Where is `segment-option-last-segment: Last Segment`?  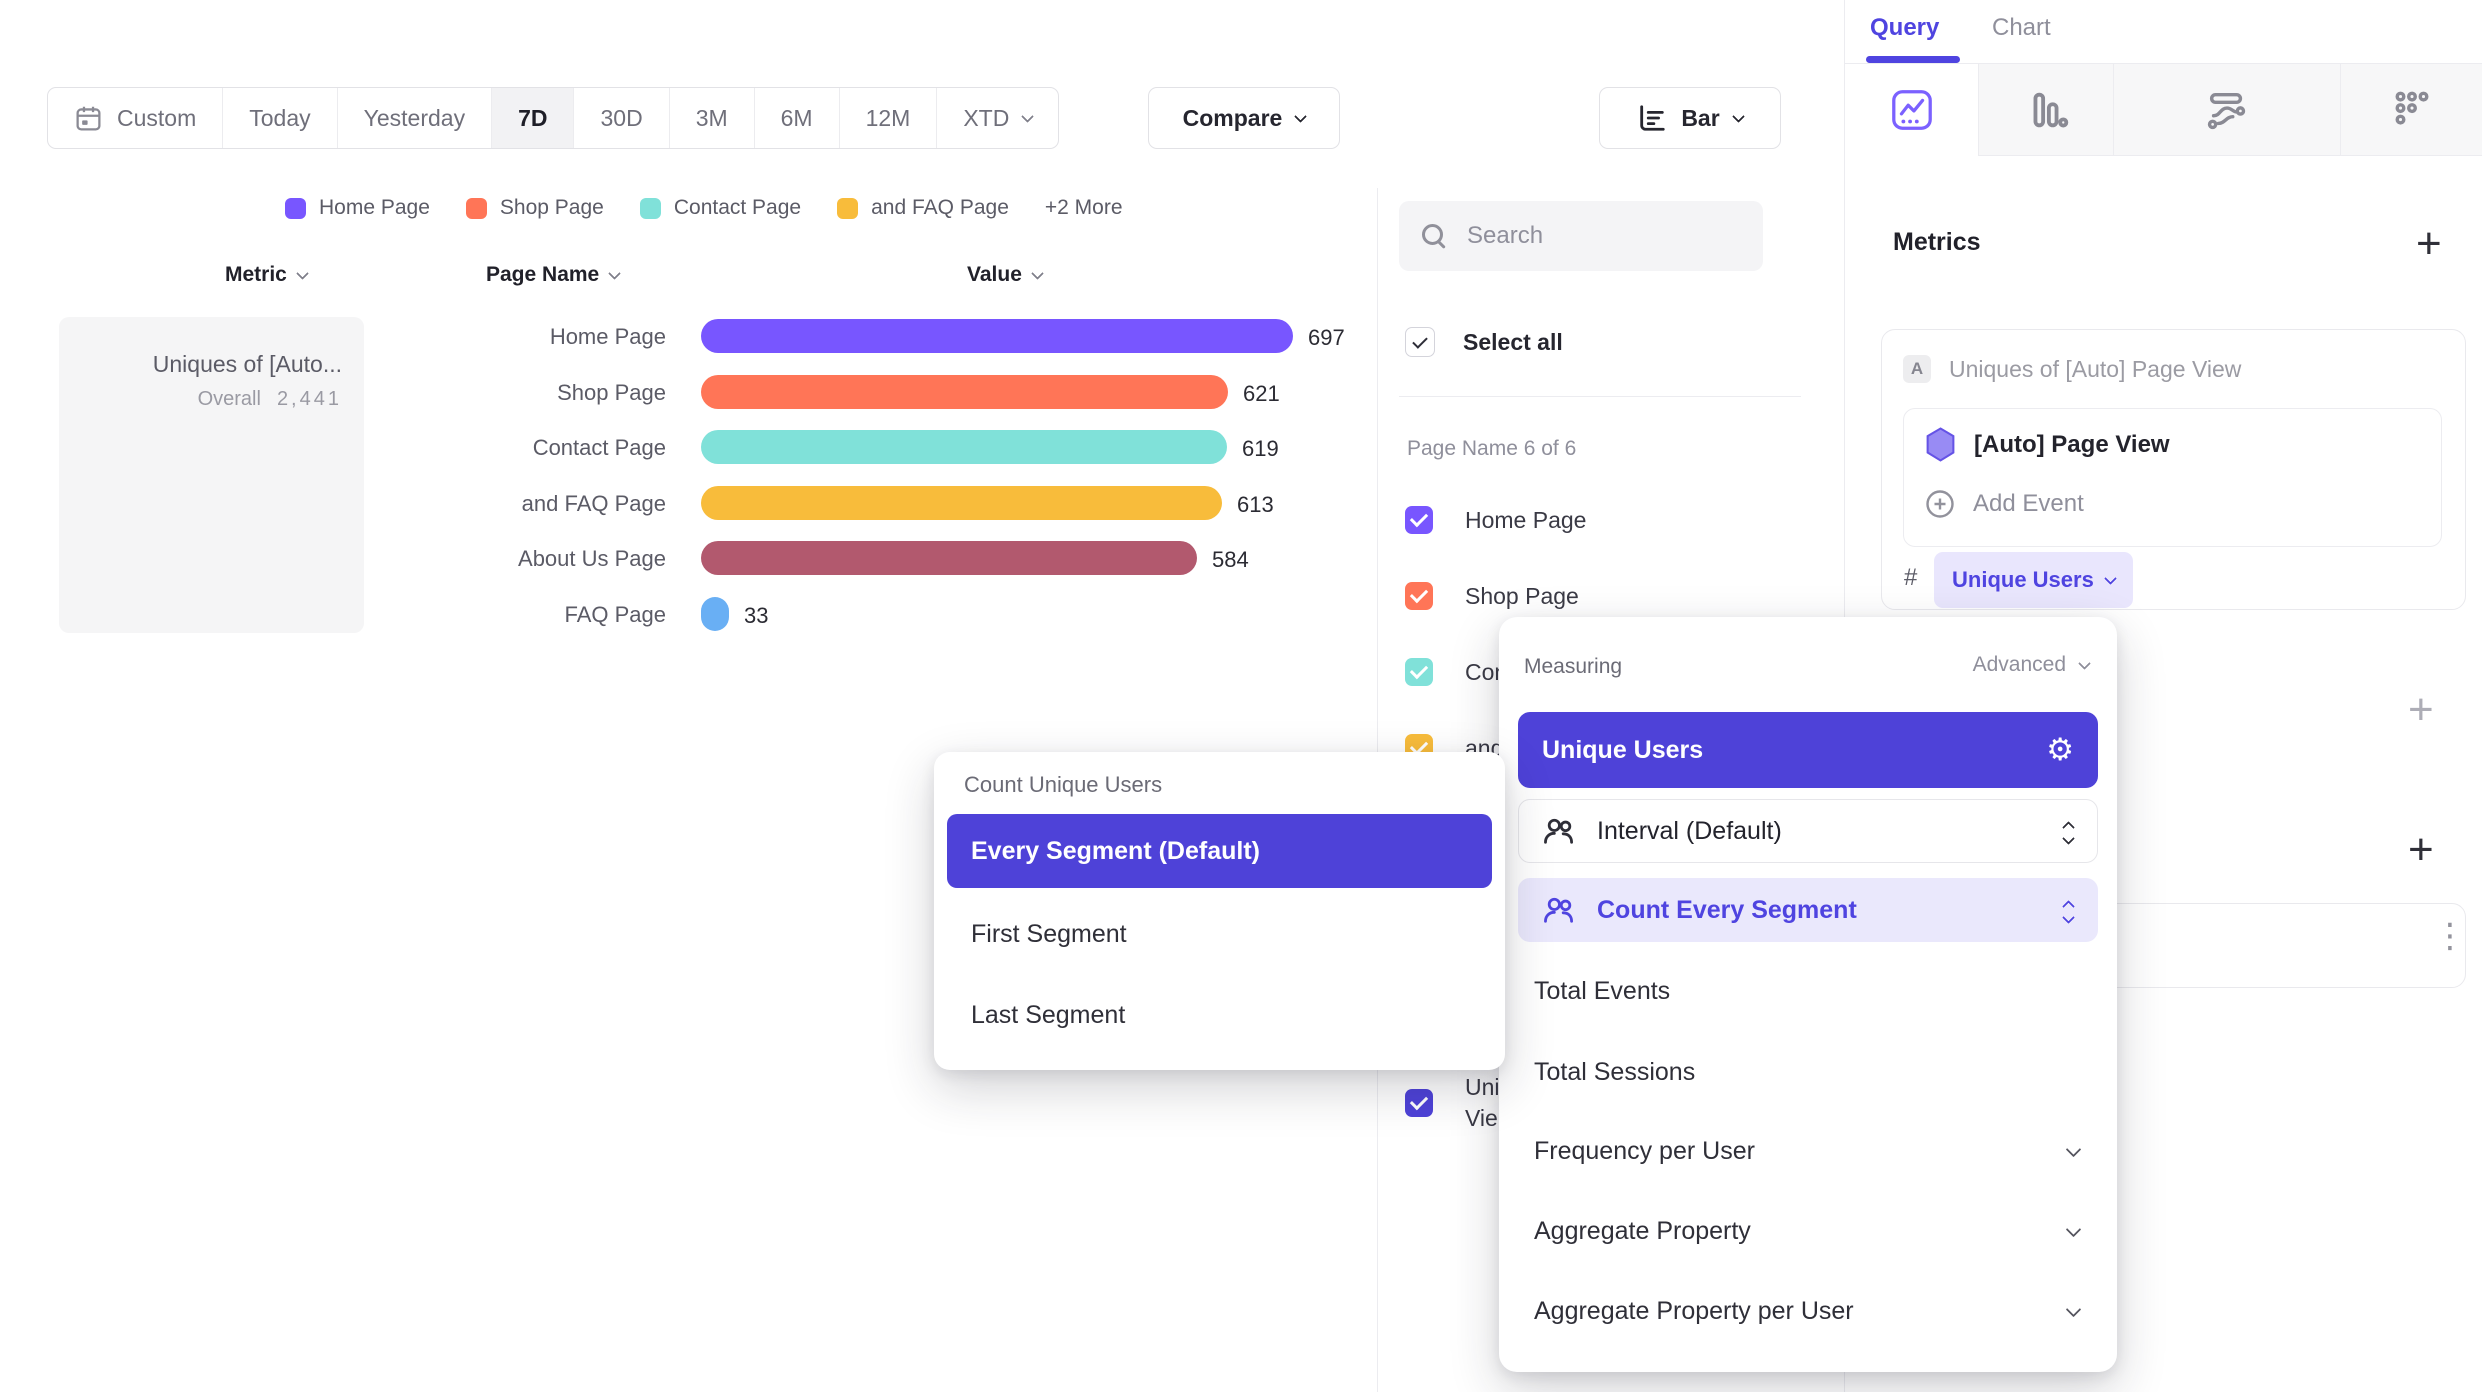 segment-option-last-segment: Last Segment is located at coordinates (1048, 1015).